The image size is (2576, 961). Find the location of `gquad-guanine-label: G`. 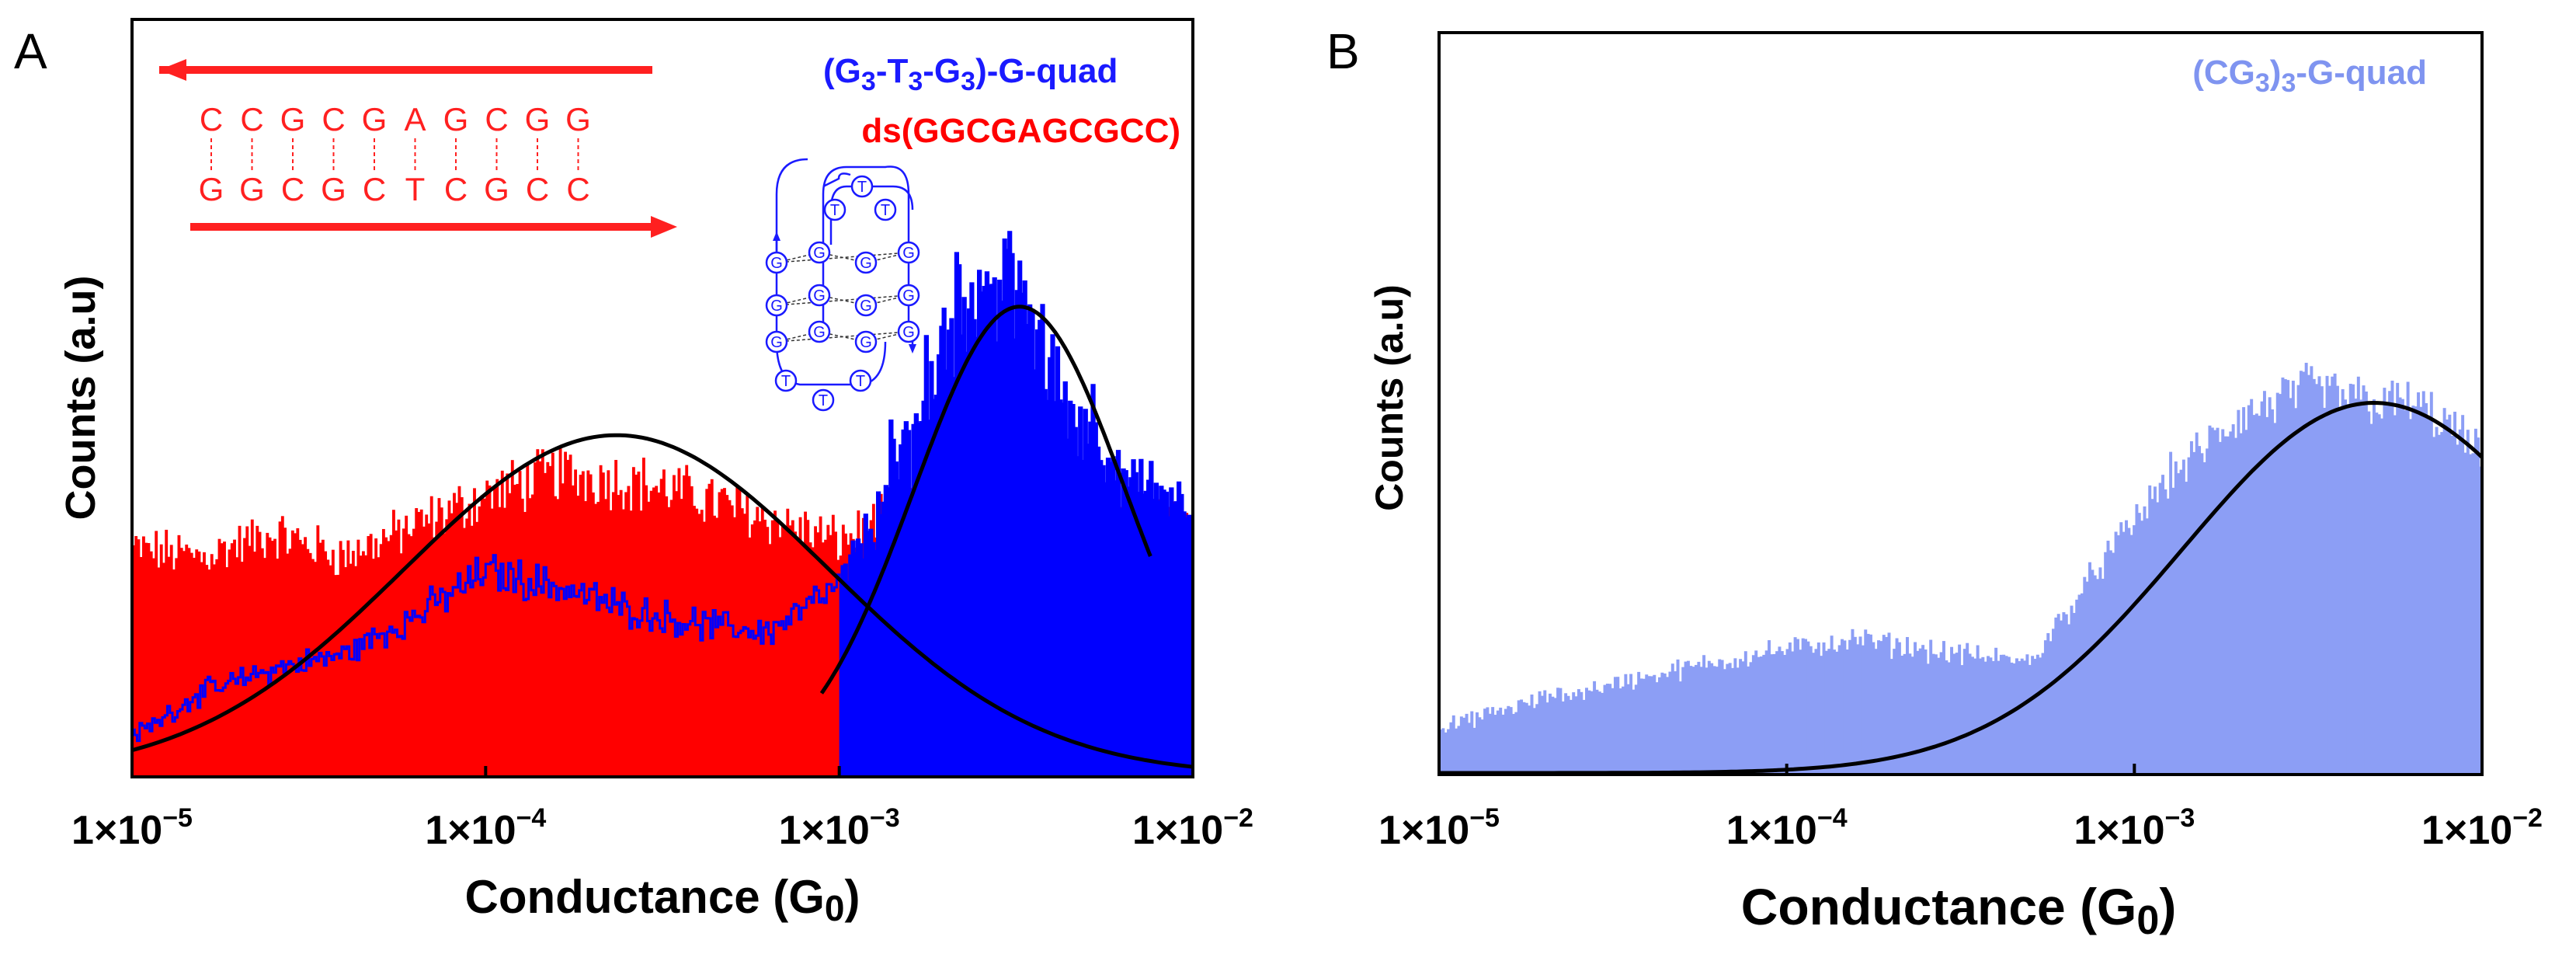

gquad-guanine-label: G is located at coordinates (866, 263).